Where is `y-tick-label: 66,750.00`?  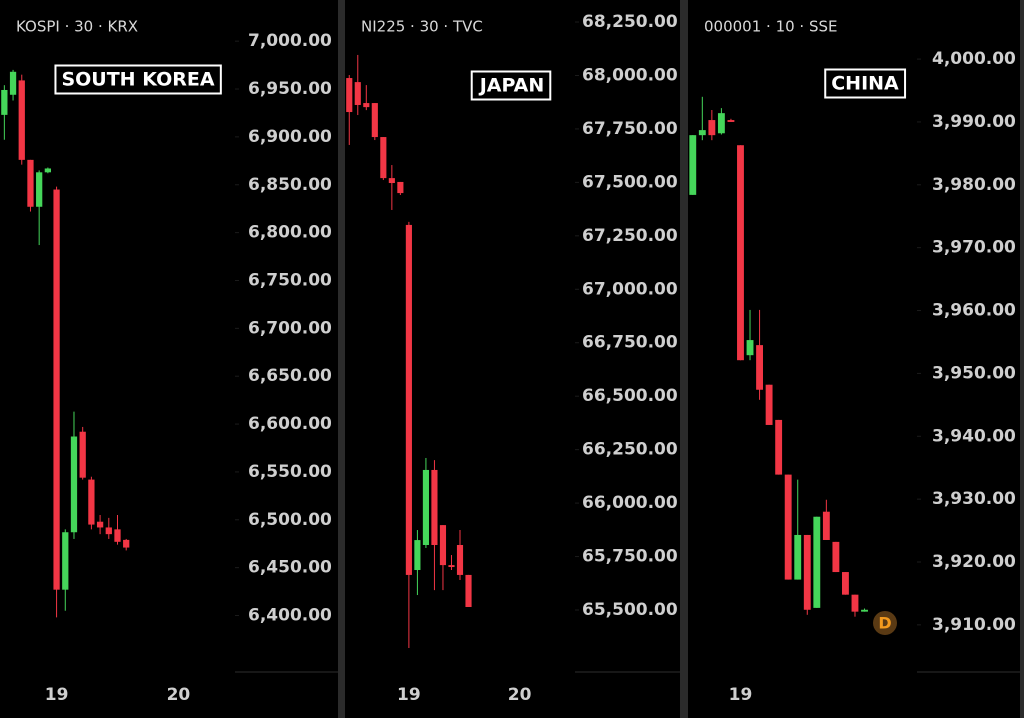
y-tick-label: 66,750.00 is located at coordinates (630, 343).